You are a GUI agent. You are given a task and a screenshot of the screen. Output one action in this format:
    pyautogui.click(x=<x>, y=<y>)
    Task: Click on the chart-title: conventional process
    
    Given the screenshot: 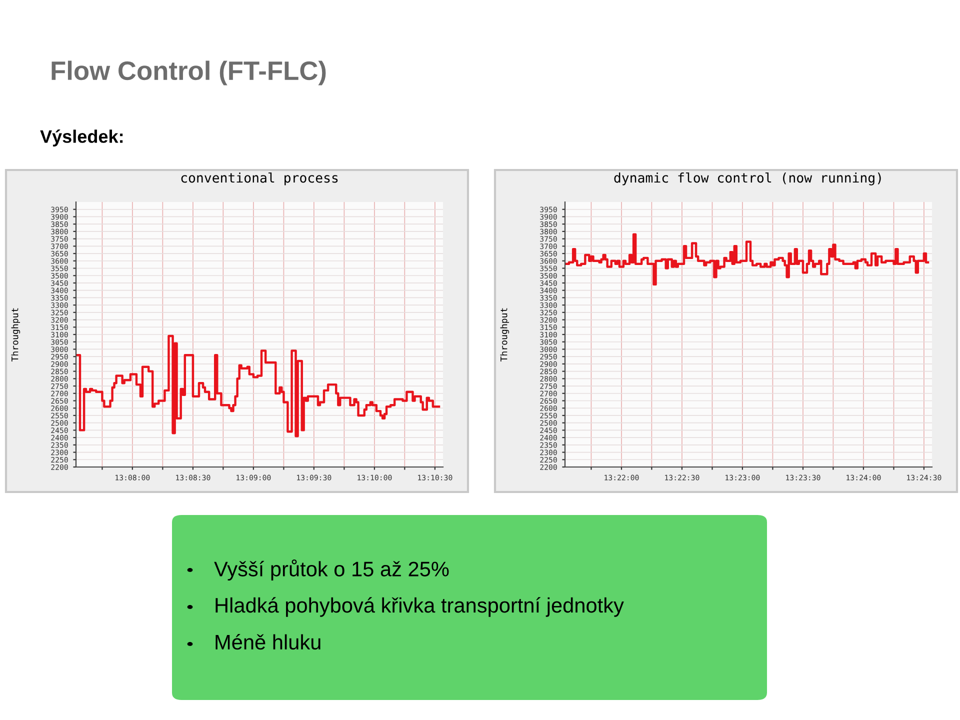 What is the action you would take?
    pyautogui.click(x=259, y=179)
    